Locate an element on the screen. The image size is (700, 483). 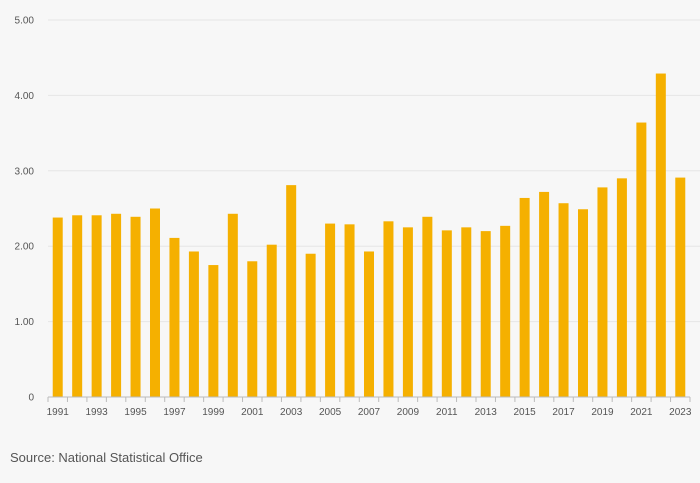
bar-2023 is located at coordinates (680, 287).